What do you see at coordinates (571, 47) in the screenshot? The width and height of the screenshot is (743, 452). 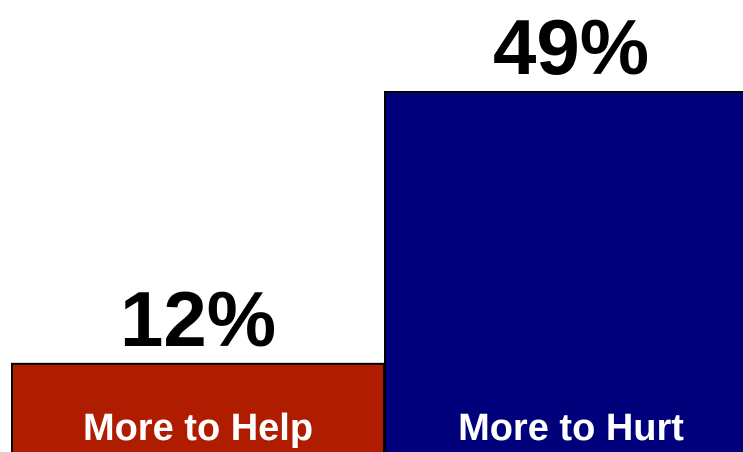 I see `value-label: 49%` at bounding box center [571, 47].